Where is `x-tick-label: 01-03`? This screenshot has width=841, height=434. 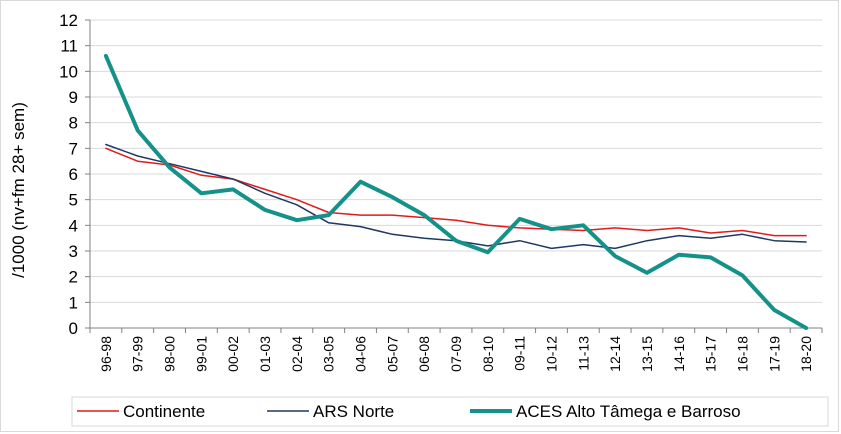
x-tick-label: 01-03 is located at coordinates (265, 354).